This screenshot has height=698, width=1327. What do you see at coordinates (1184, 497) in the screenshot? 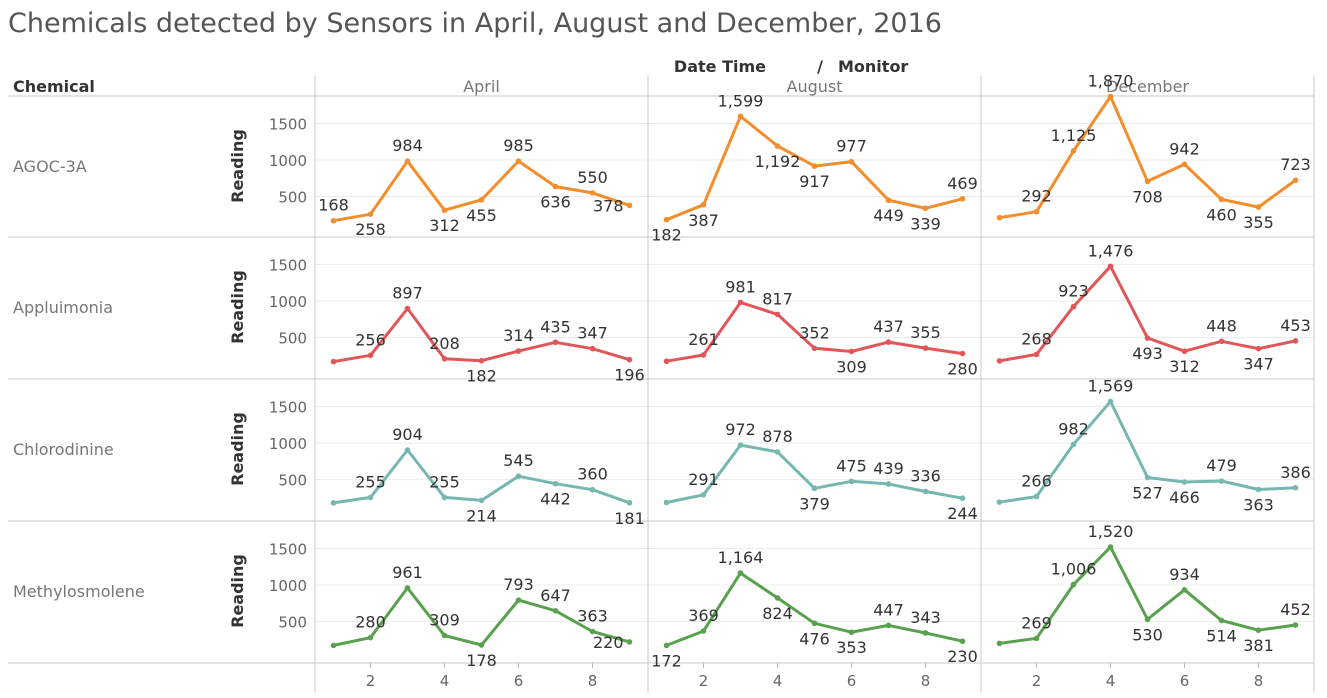
I see `data-label: 466` at bounding box center [1184, 497].